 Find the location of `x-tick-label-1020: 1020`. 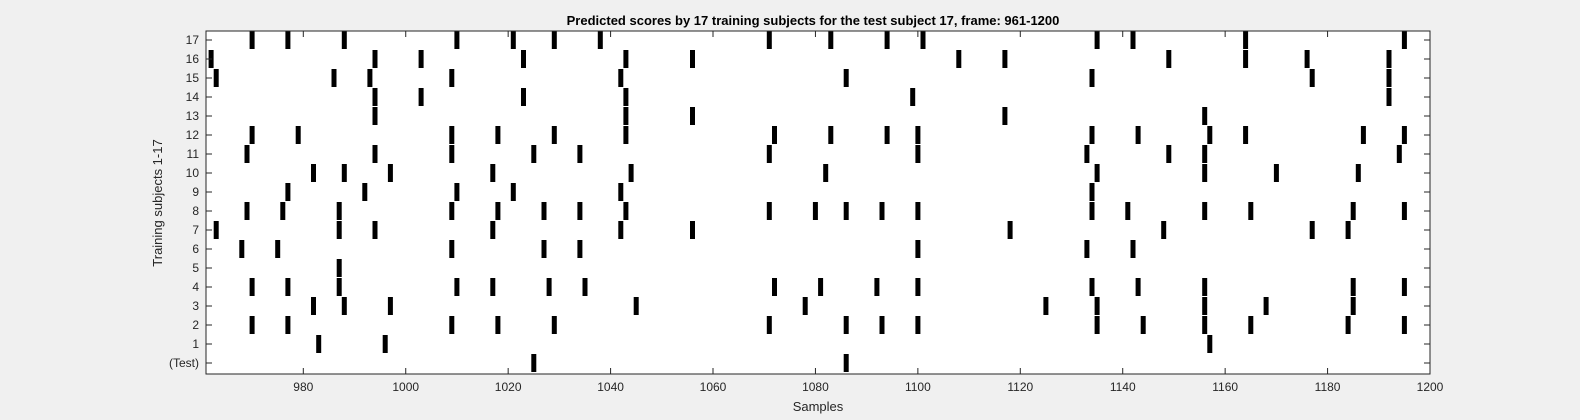

x-tick-label-1020: 1020 is located at coordinates (508, 387).